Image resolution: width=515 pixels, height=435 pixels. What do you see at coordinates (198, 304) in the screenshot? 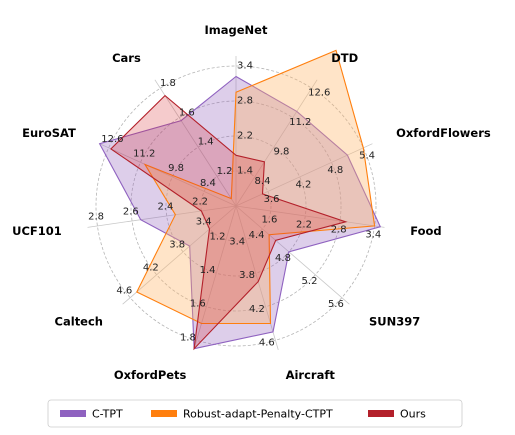
I see `tick-oxfordpets-3: 1.6` at bounding box center [198, 304].